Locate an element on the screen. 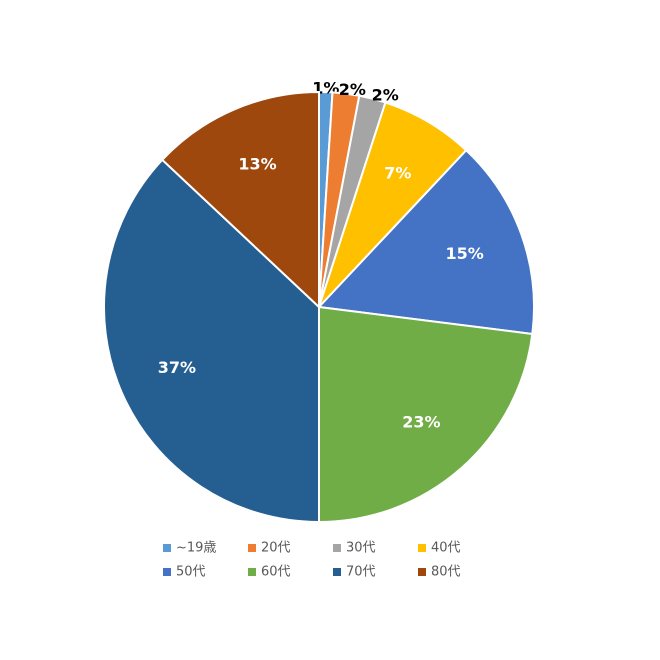 The width and height of the screenshot is (660, 660). legend-label: 40代 is located at coordinates (446, 548).